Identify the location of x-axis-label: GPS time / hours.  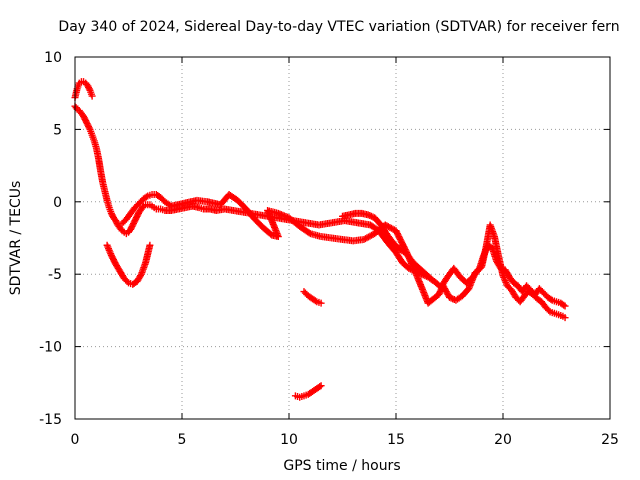
(341, 466).